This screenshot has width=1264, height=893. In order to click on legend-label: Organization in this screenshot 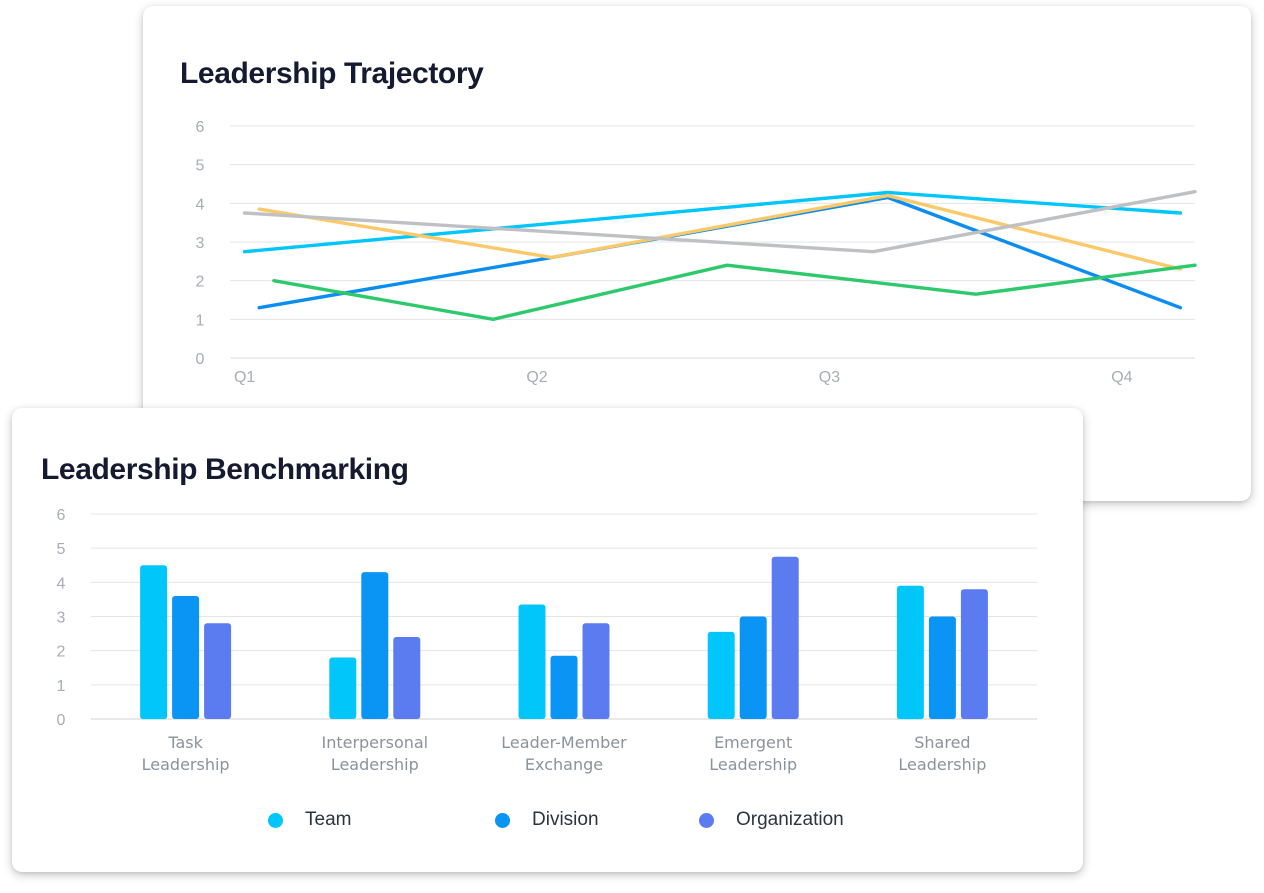, I will do `click(790, 819)`.